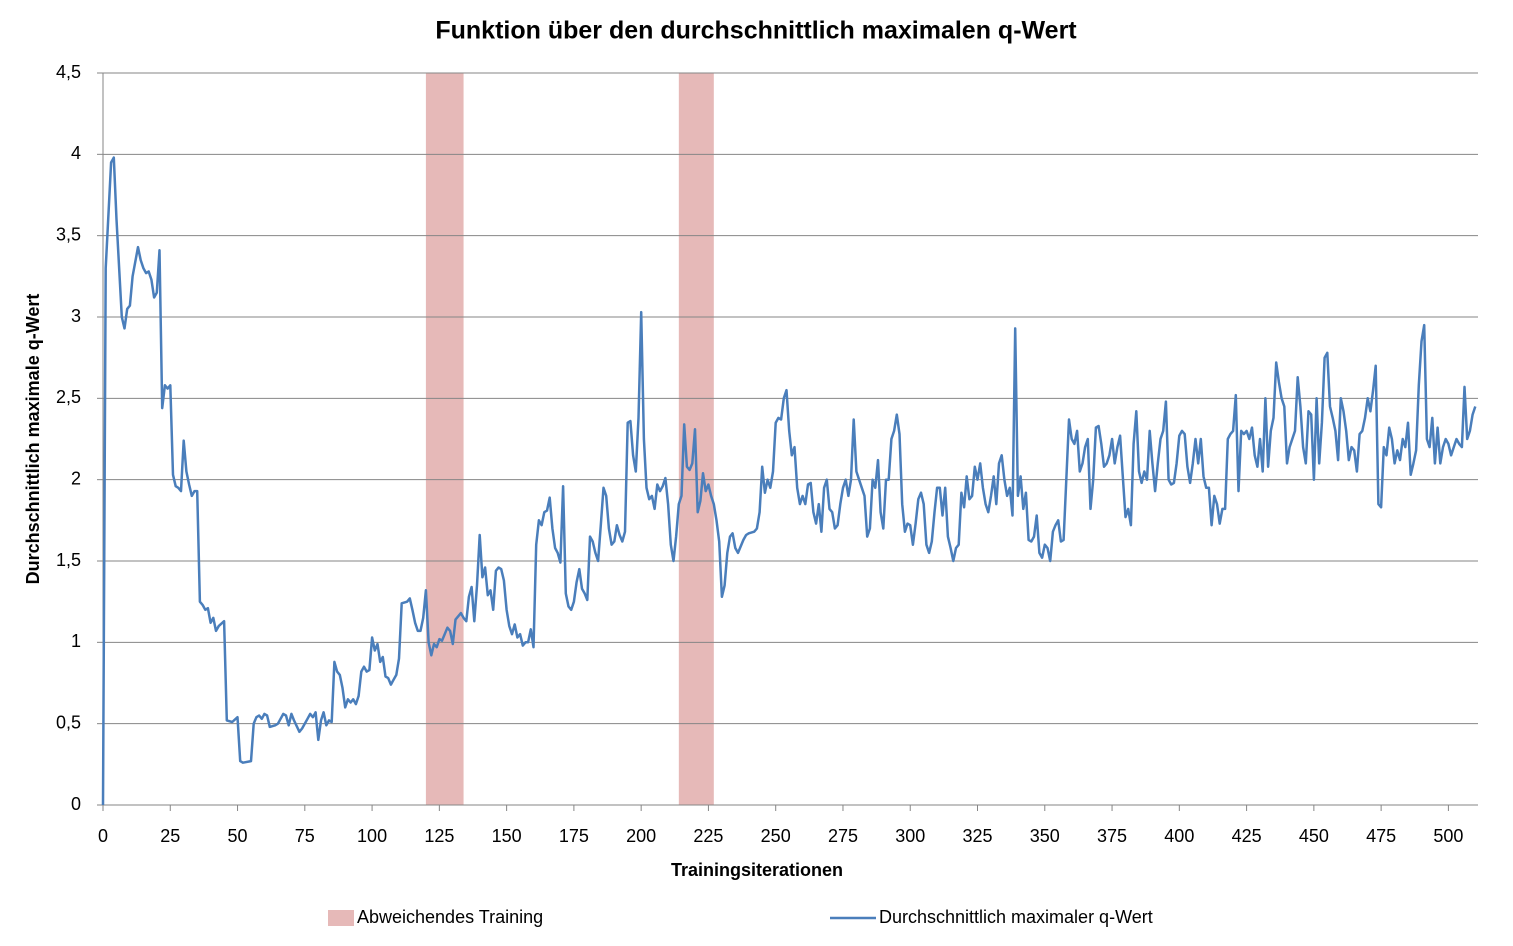  I want to click on x-tick-label: 175, so click(574, 836).